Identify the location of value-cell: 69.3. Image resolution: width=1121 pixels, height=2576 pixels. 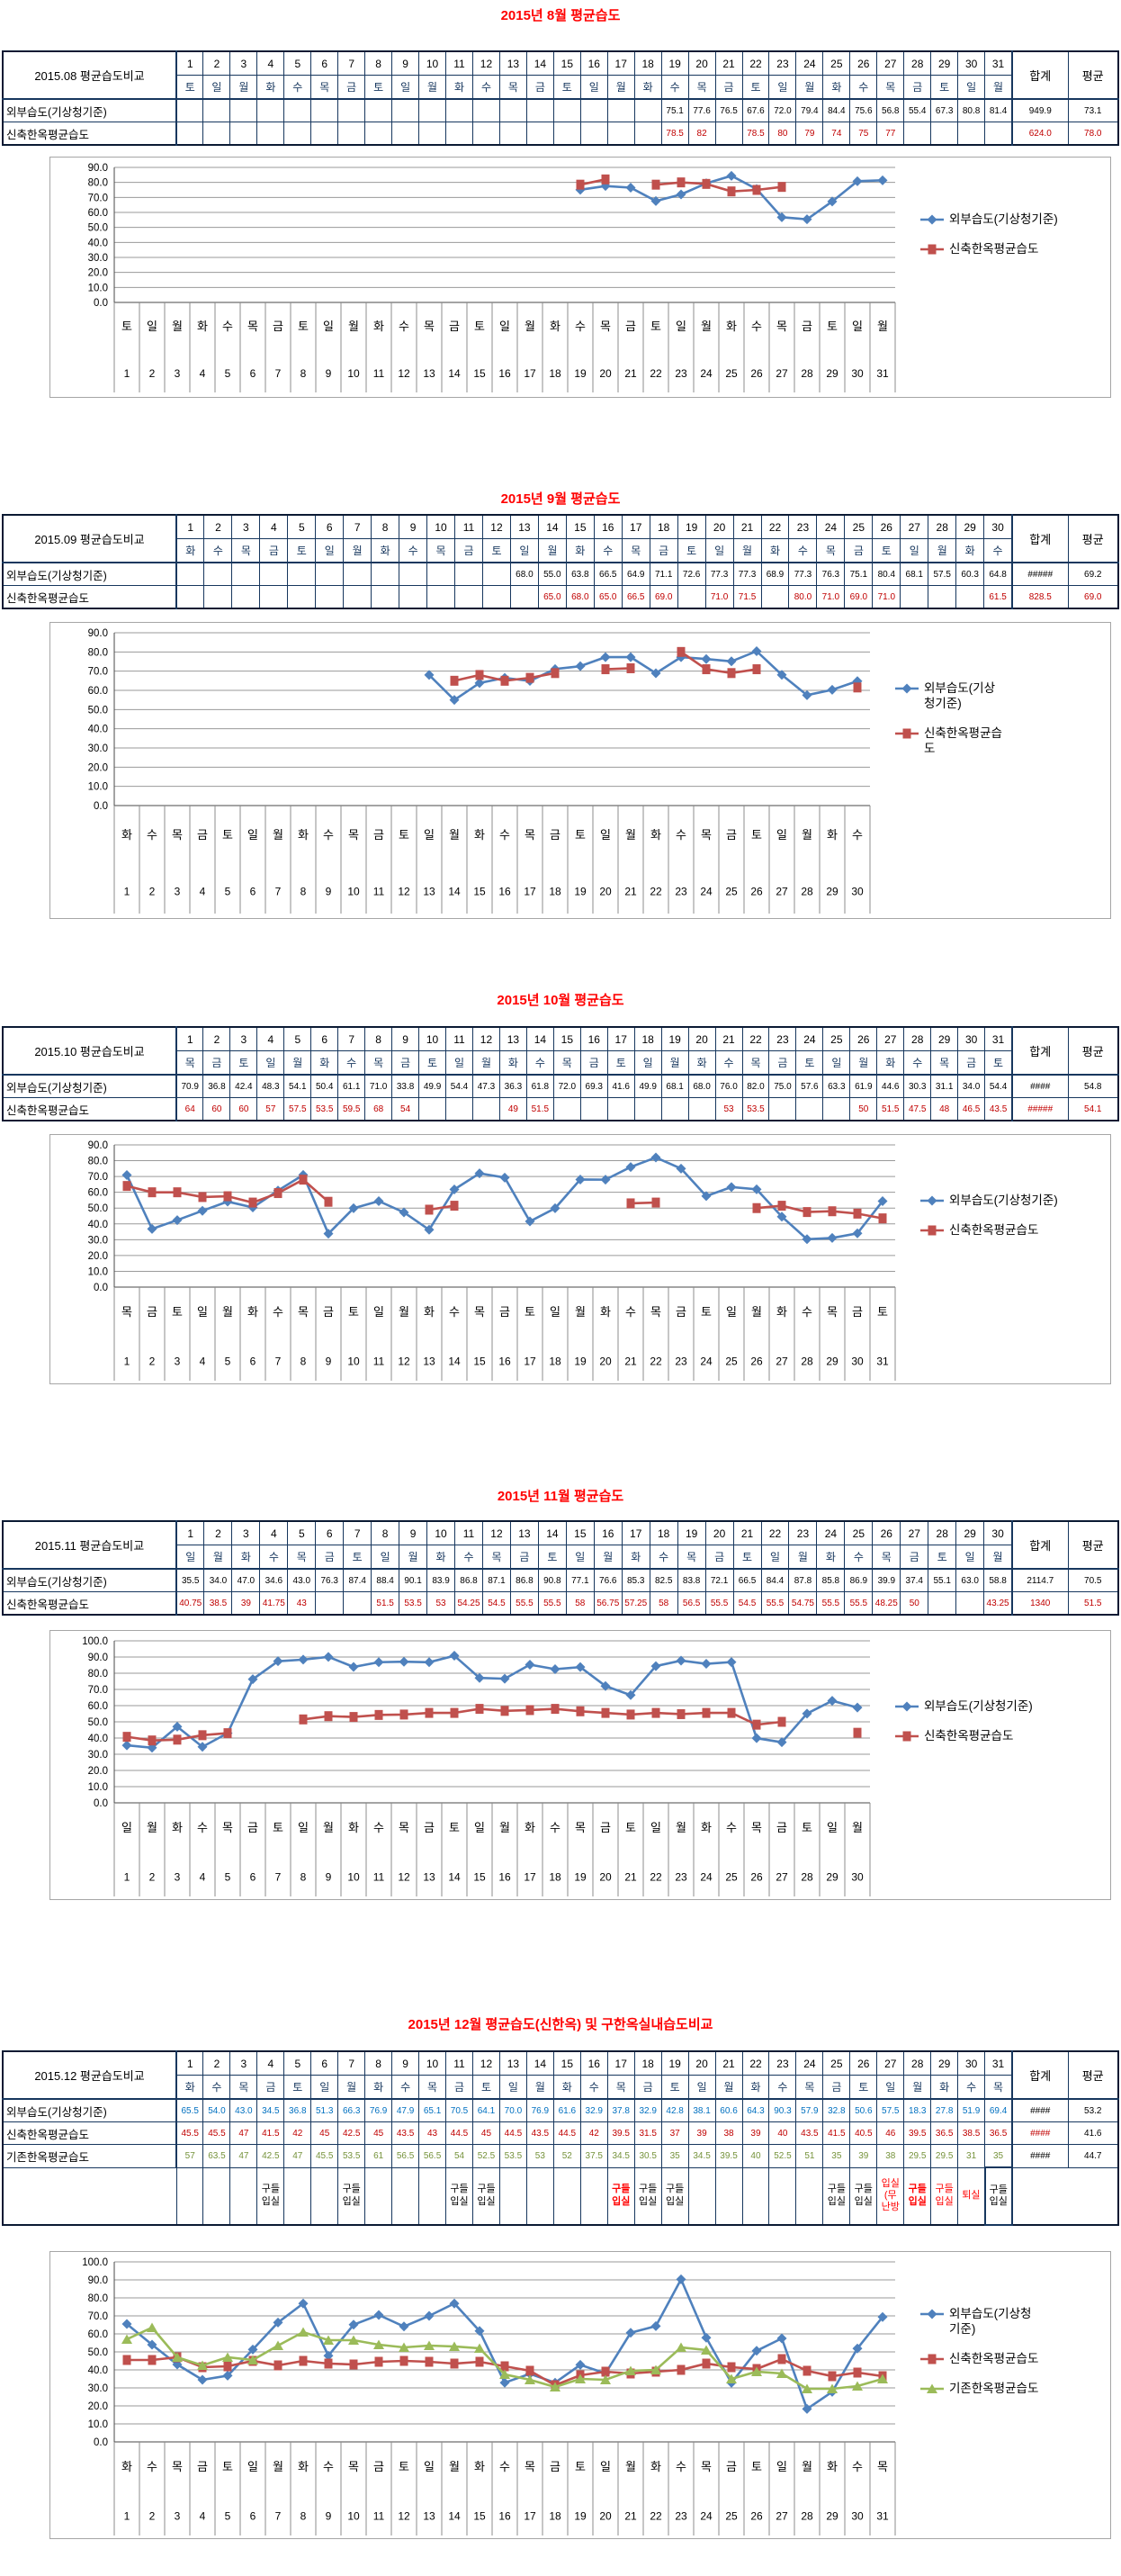
(593, 1086).